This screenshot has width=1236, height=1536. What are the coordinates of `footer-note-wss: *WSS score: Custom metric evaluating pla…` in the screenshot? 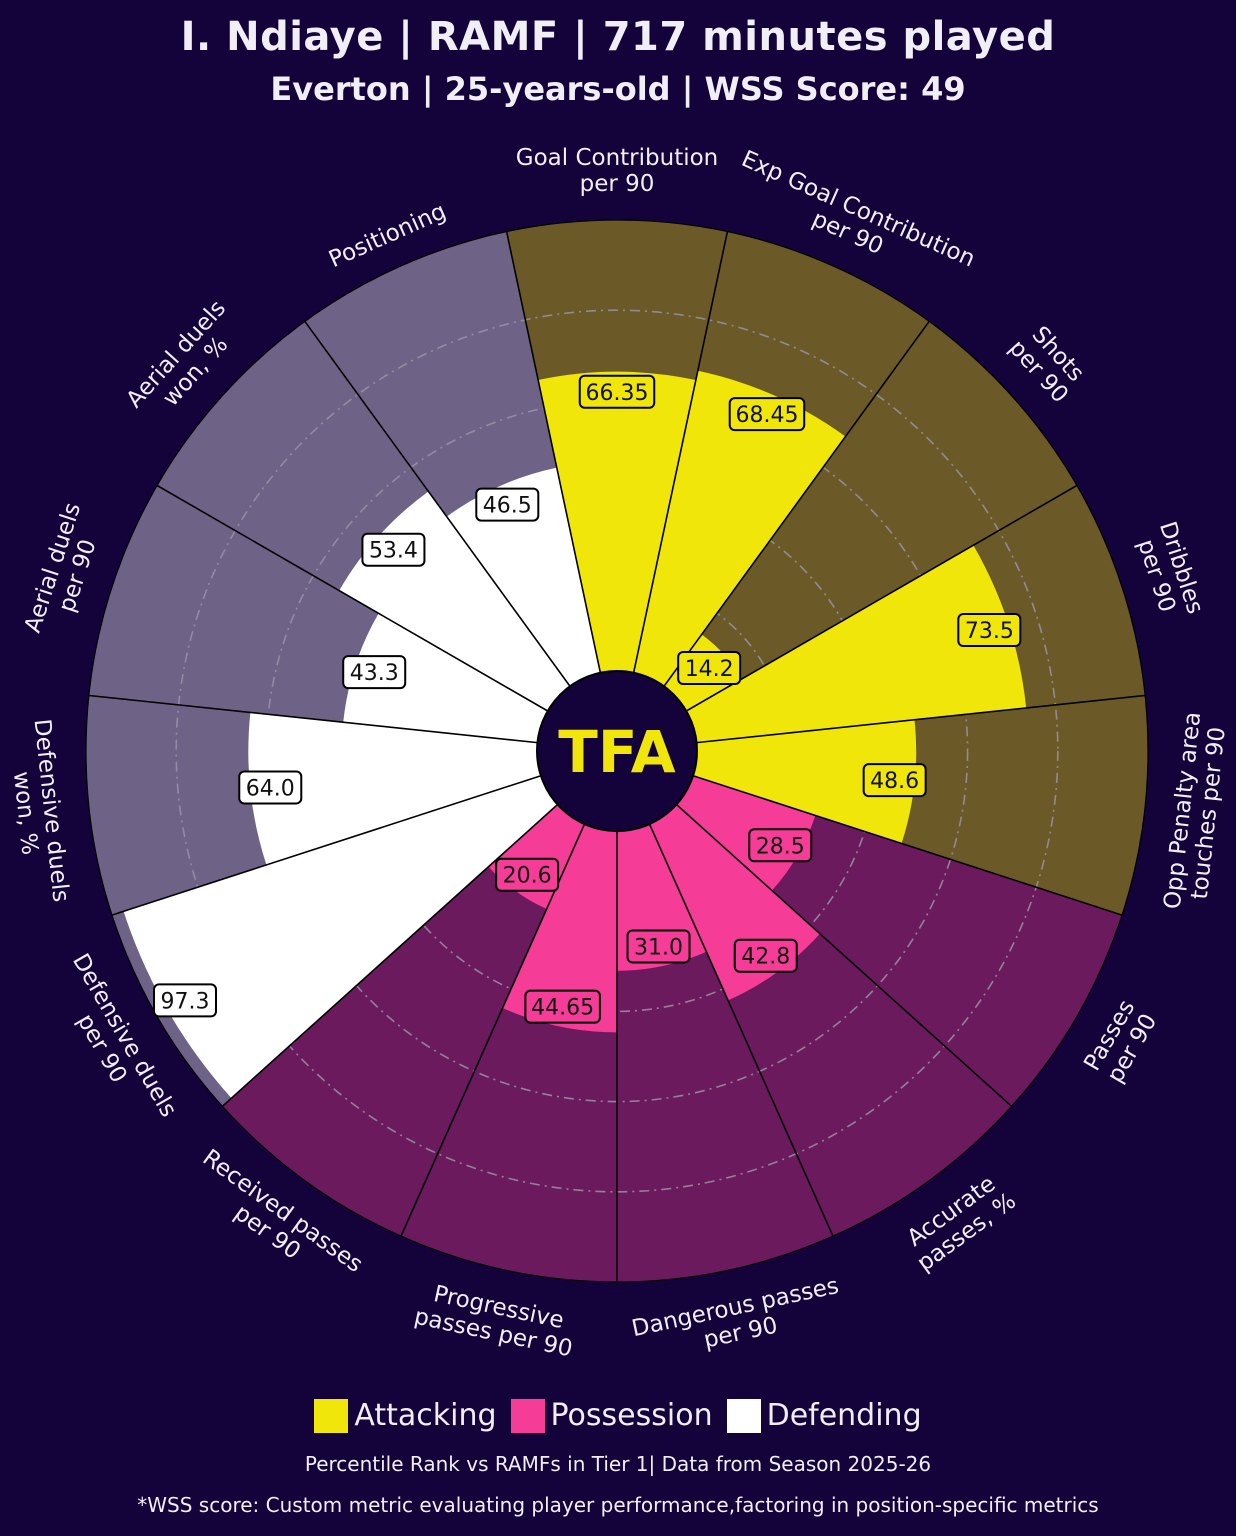 It's located at (618, 1505).